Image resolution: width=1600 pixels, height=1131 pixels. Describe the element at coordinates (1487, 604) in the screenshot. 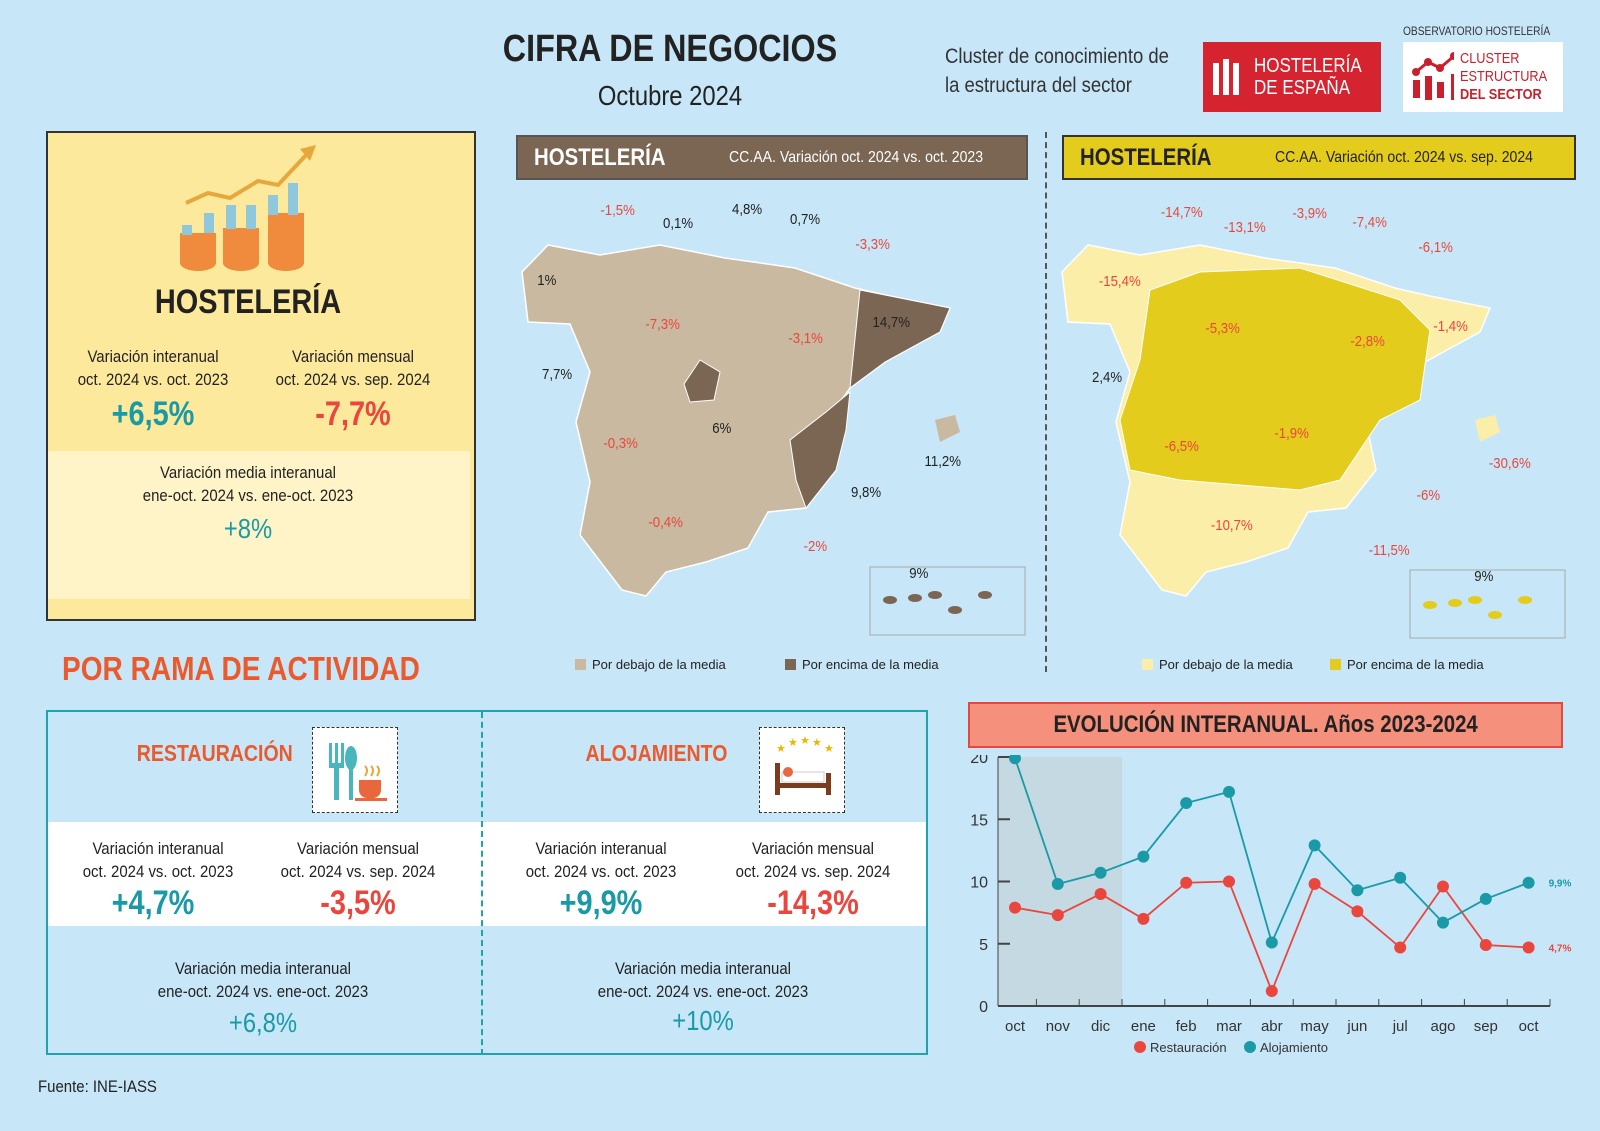

I see `canarias-box` at that location.